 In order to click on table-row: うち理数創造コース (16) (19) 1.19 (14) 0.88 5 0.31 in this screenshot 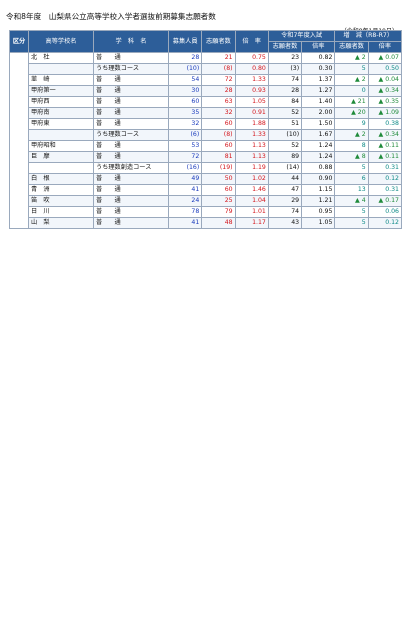, I will do `click(206, 168)`.